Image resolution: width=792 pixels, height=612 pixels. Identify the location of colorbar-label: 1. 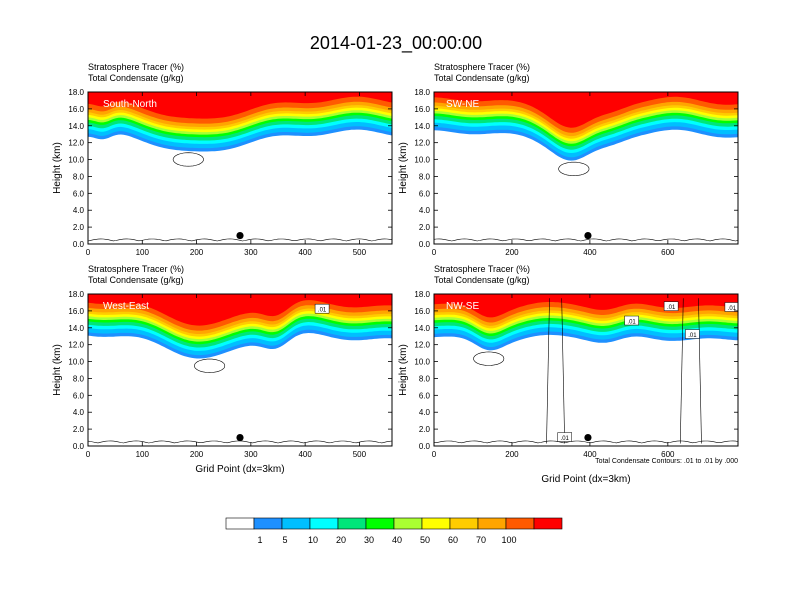
(259, 540).